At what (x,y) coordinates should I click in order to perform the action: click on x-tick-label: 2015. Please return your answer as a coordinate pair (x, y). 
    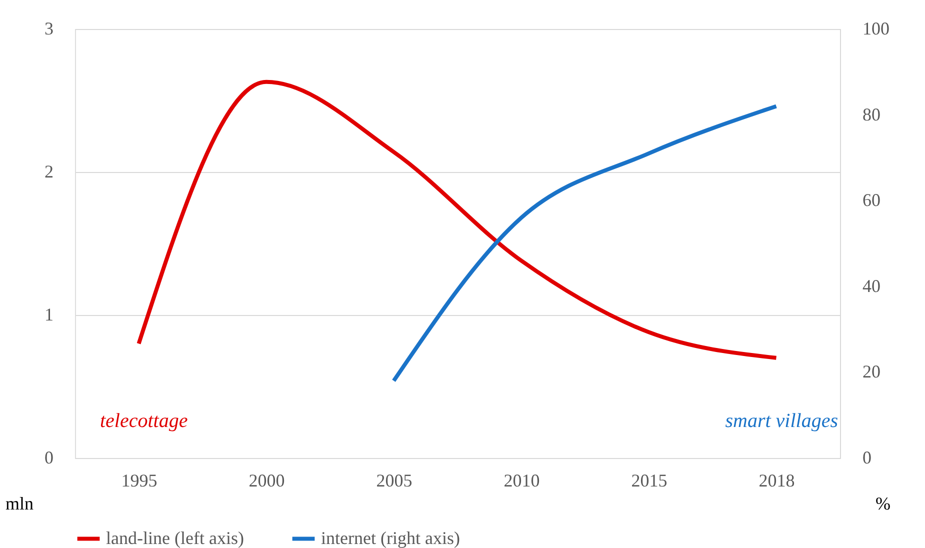
    Looking at the image, I should click on (649, 480).